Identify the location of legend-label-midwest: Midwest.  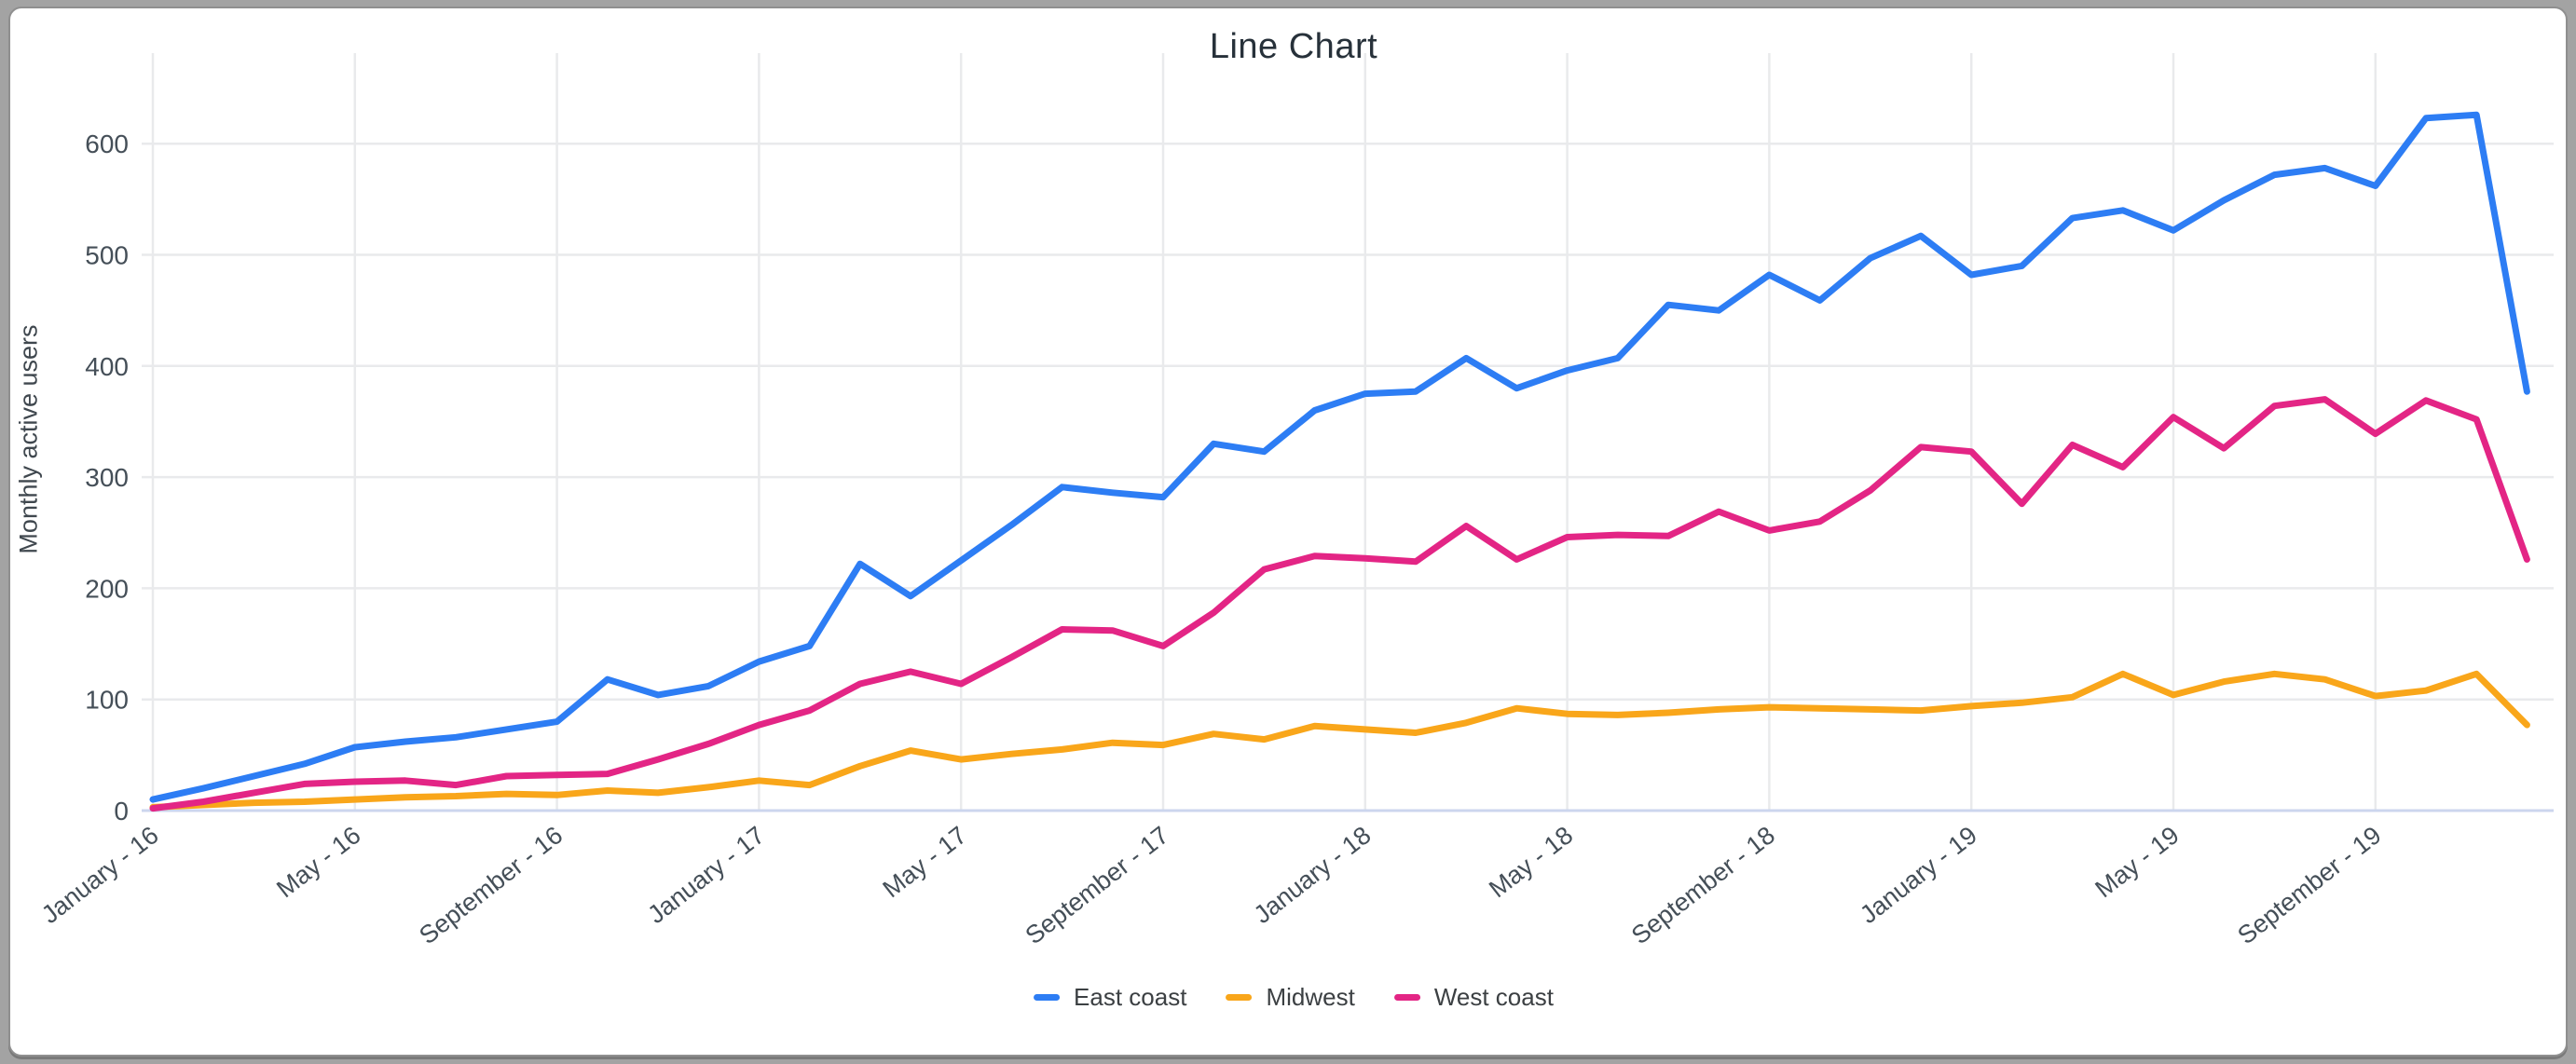
(1310, 997).